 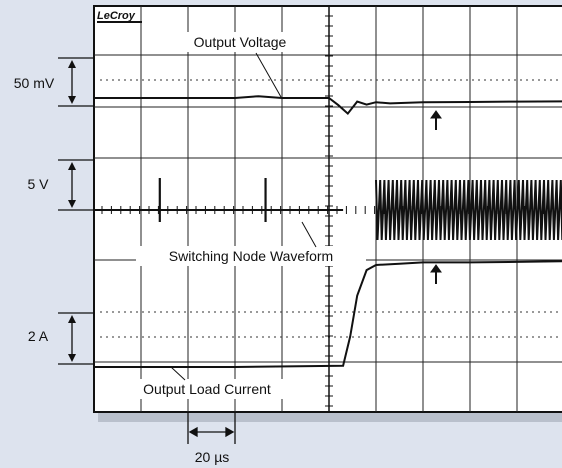 I want to click on annotation-bg-voltage, so click(x=239, y=42).